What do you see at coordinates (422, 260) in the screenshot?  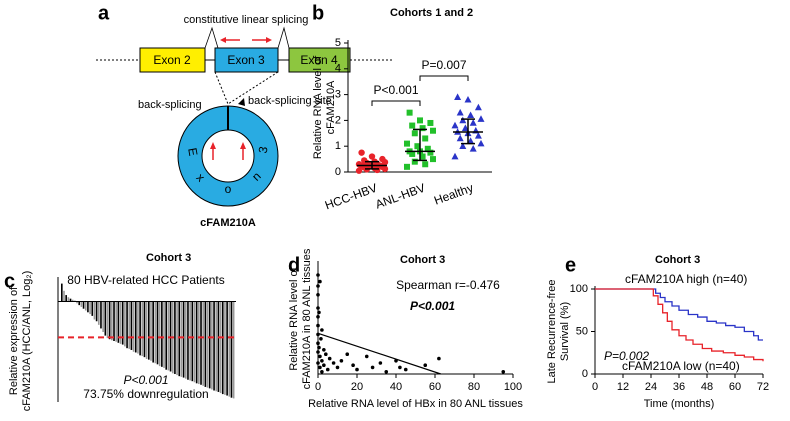 I see `chart-title: Cohort 3` at bounding box center [422, 260].